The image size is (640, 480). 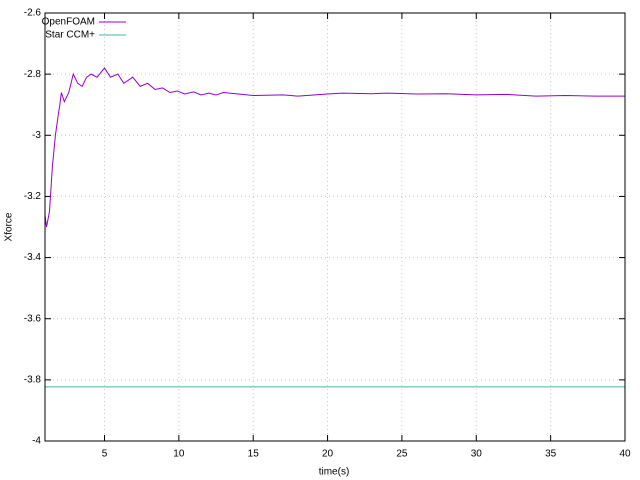 What do you see at coordinates (36, 135) in the screenshot?
I see `y-tick-label: -3` at bounding box center [36, 135].